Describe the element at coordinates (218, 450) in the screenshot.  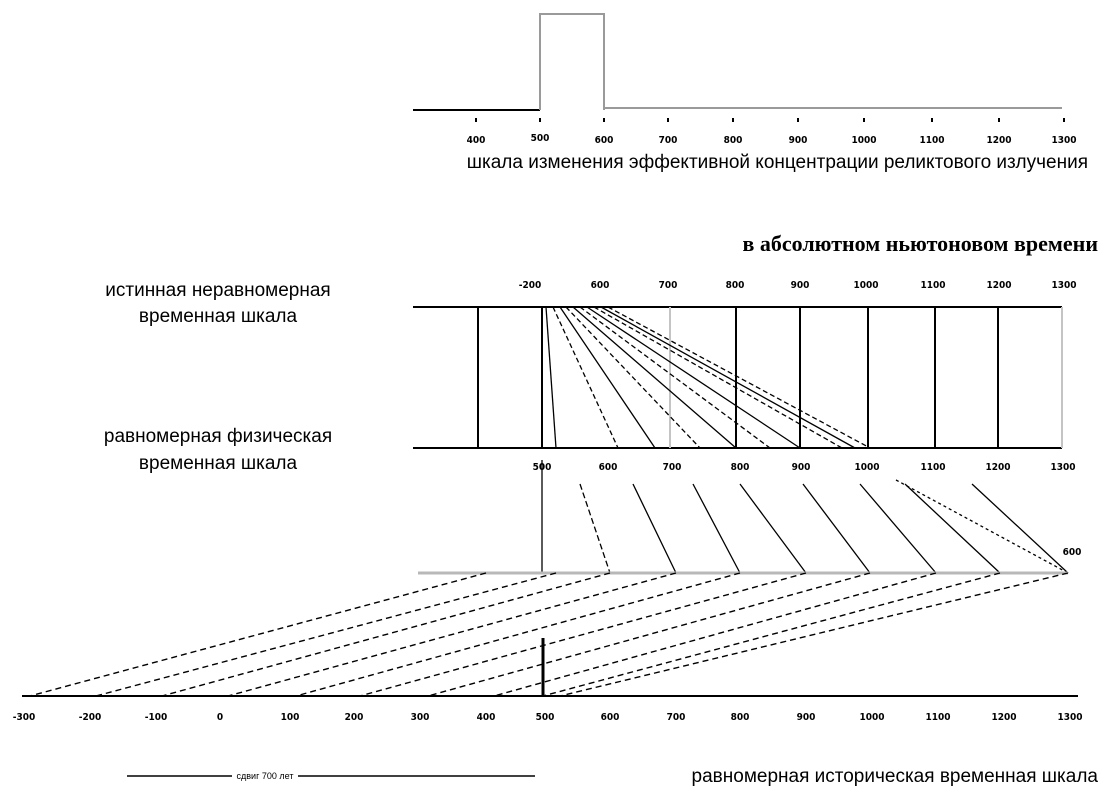
I see `physical-scale-label: равномерная физическая временная шкала` at that location.